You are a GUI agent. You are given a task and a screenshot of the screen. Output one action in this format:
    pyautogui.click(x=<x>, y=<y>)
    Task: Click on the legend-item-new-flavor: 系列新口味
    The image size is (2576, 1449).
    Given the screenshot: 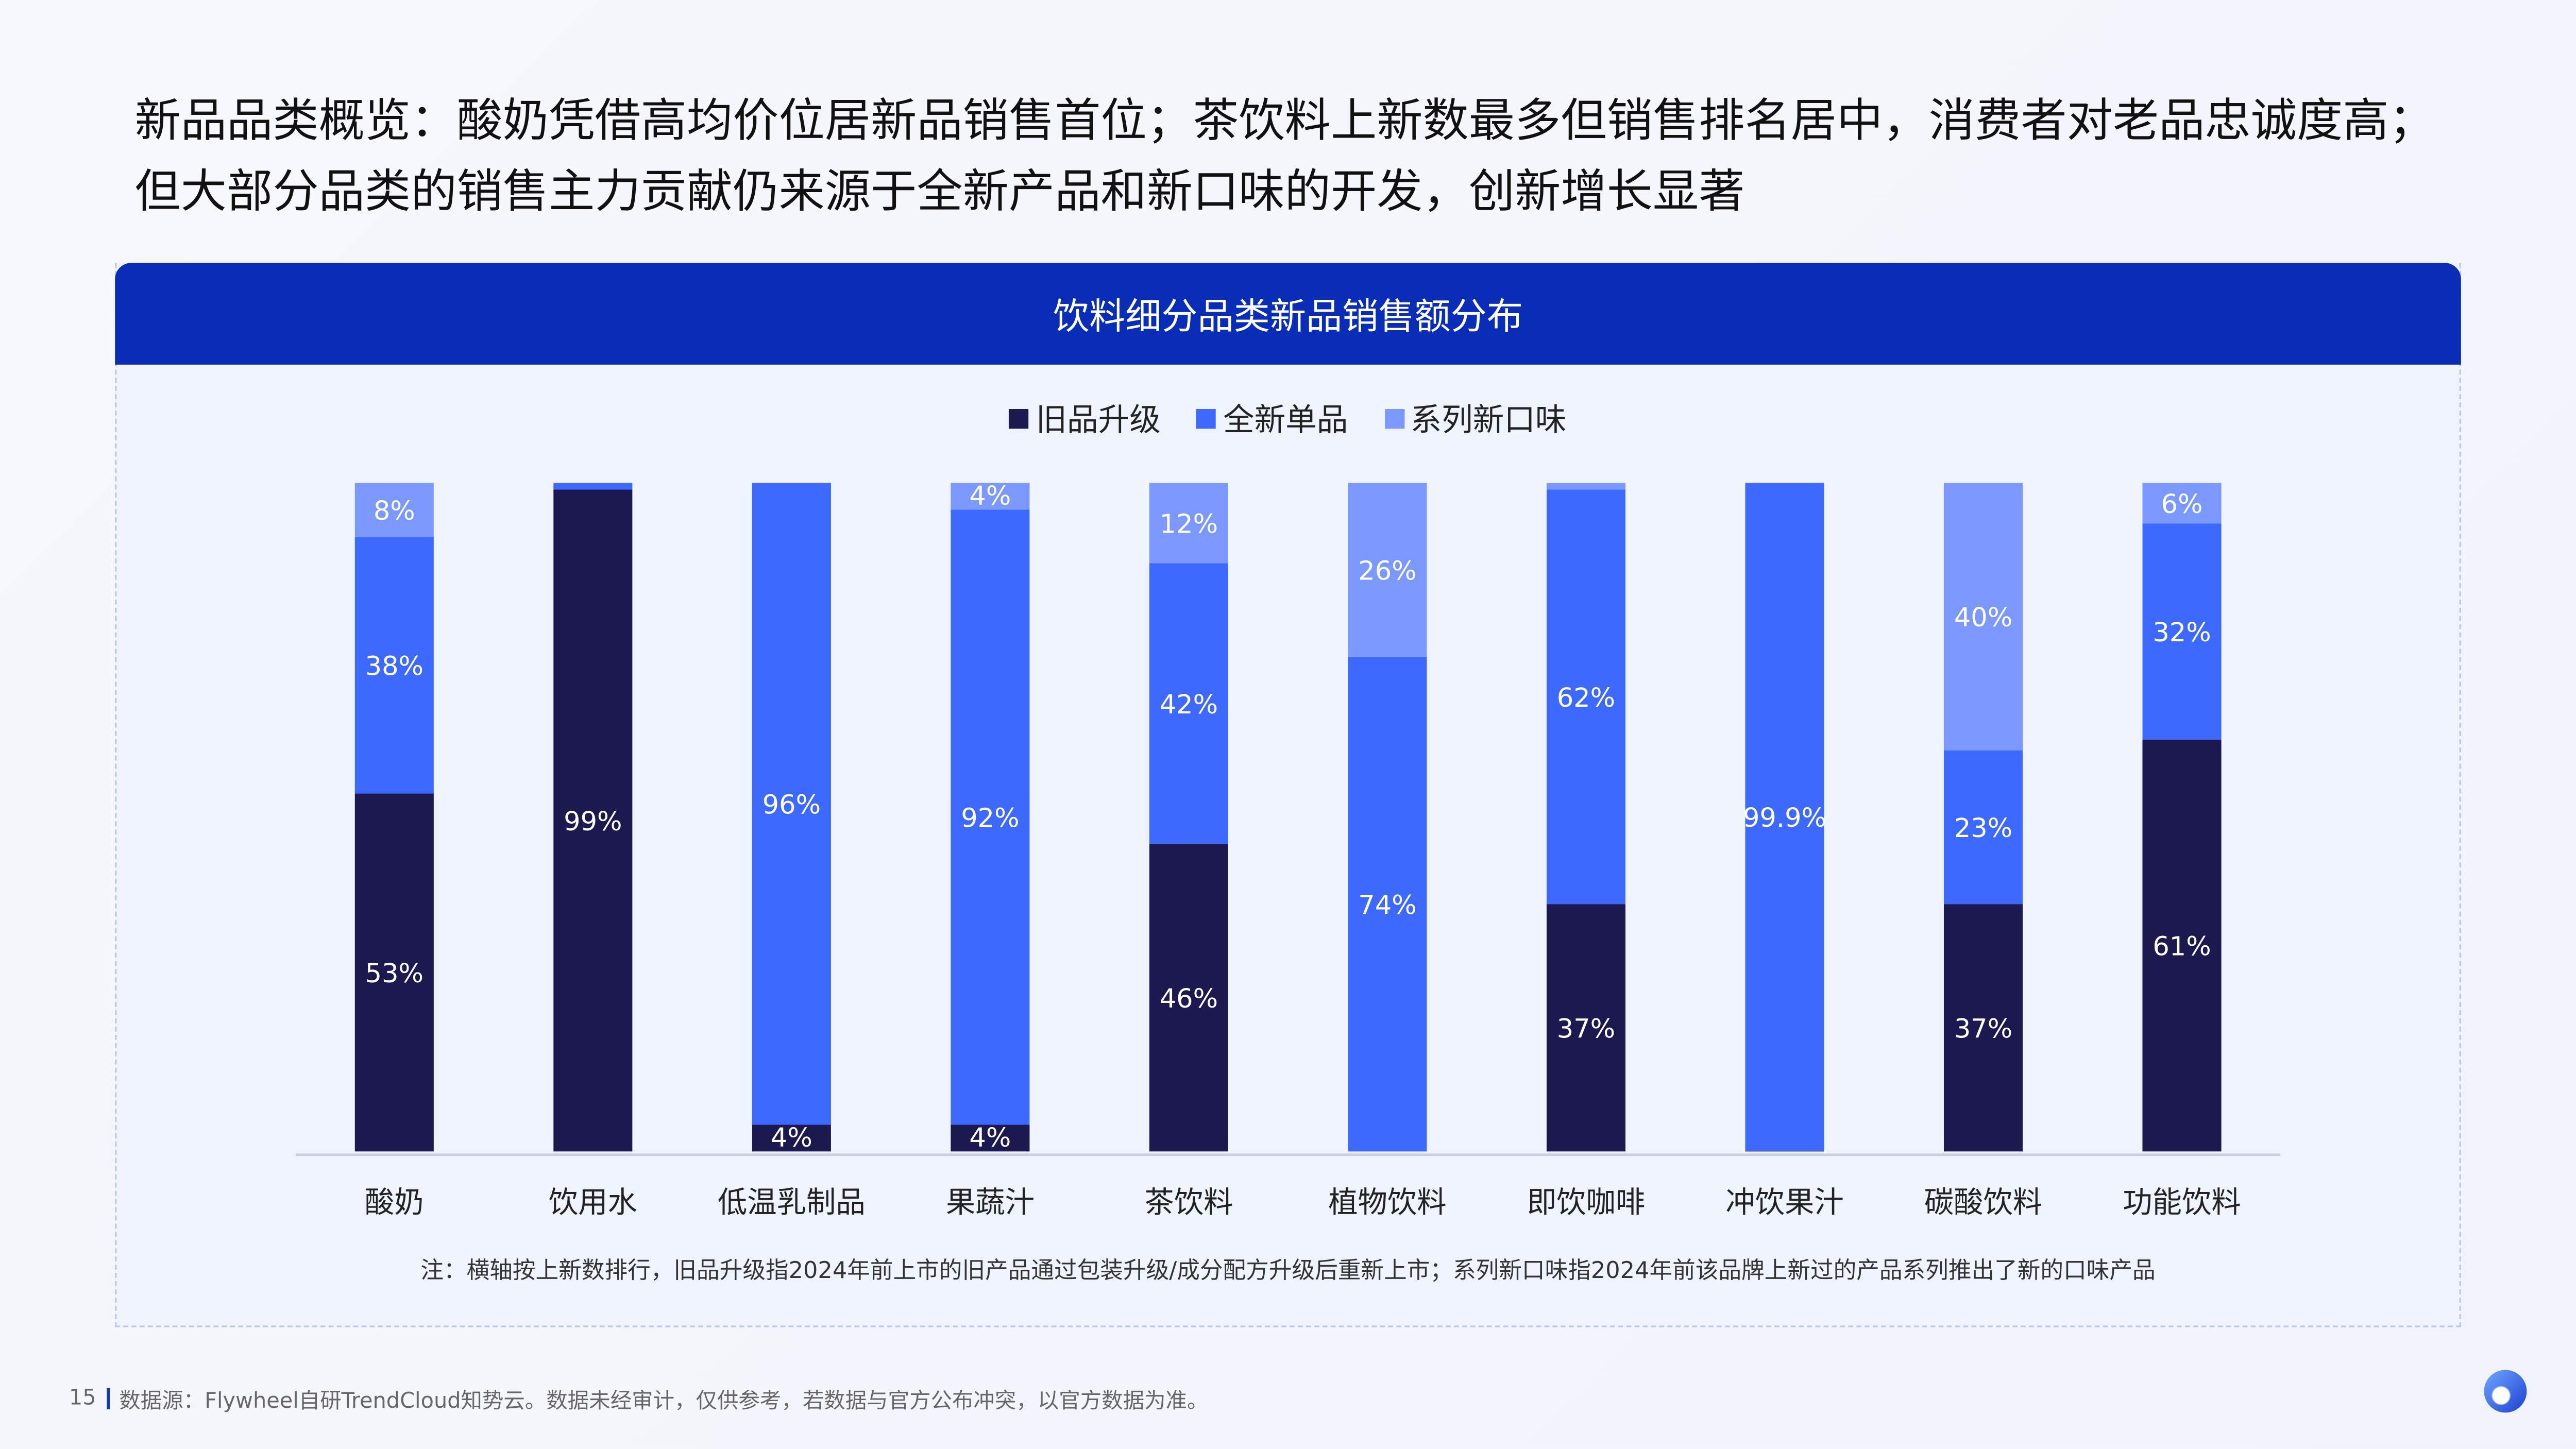 What is the action you would take?
    pyautogui.click(x=1475, y=418)
    